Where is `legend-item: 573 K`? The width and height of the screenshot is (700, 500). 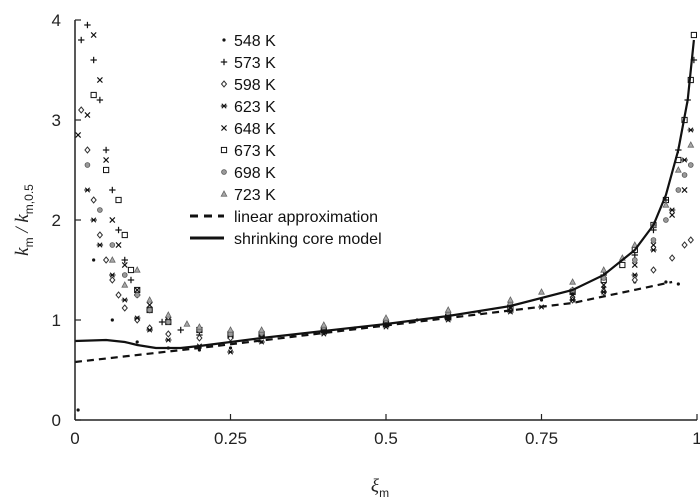
legend-item: 573 K is located at coordinates (248, 63).